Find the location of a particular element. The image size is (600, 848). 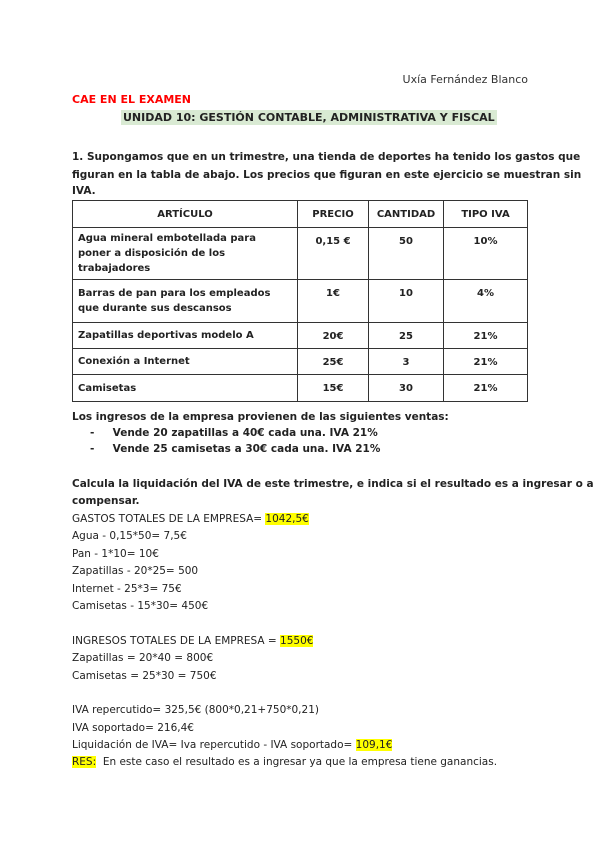

col-header: PRECIO is located at coordinates (333, 214).